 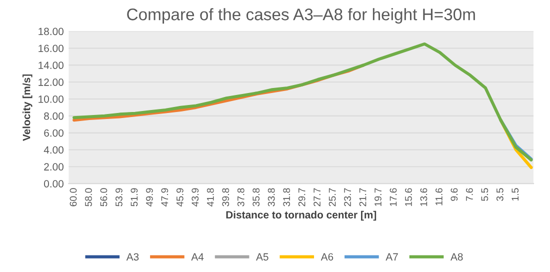 I want to click on x-tick-label: 35.8, so click(x=256, y=197).